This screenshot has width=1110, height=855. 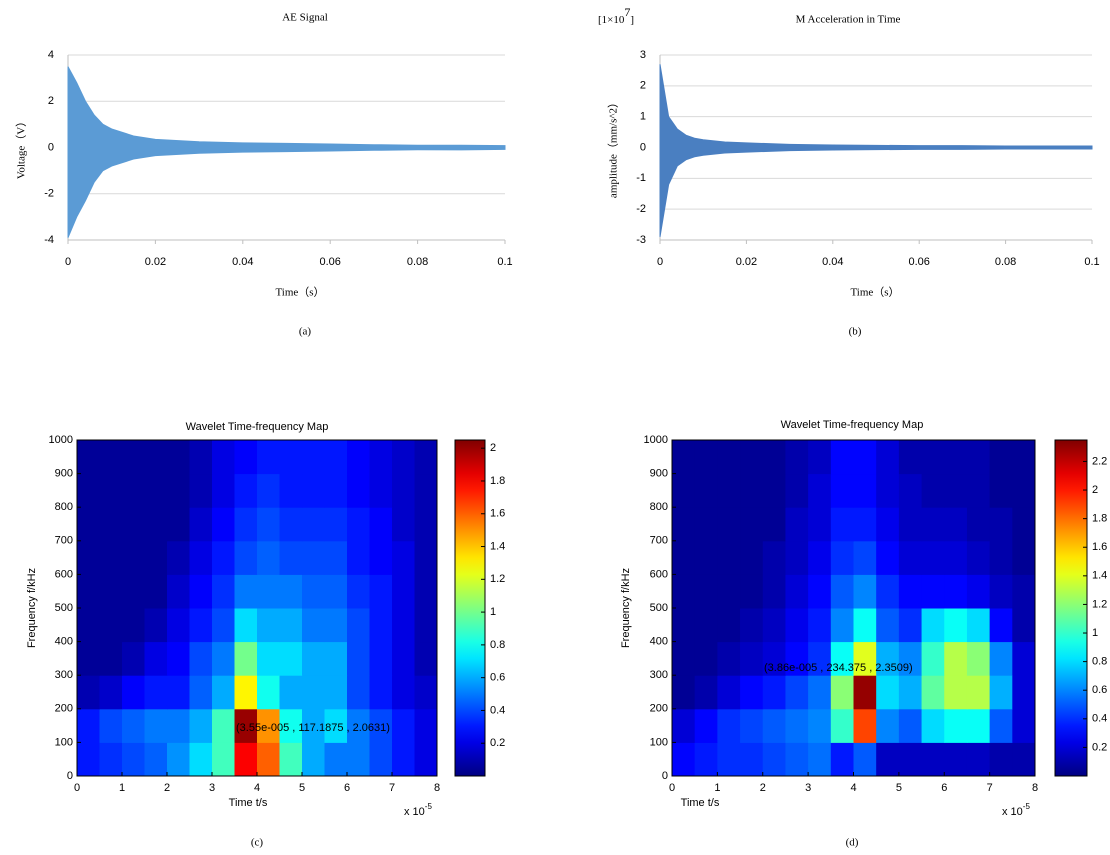 What do you see at coordinates (641, 240) in the screenshot?
I see `y-tick-label: -3` at bounding box center [641, 240].